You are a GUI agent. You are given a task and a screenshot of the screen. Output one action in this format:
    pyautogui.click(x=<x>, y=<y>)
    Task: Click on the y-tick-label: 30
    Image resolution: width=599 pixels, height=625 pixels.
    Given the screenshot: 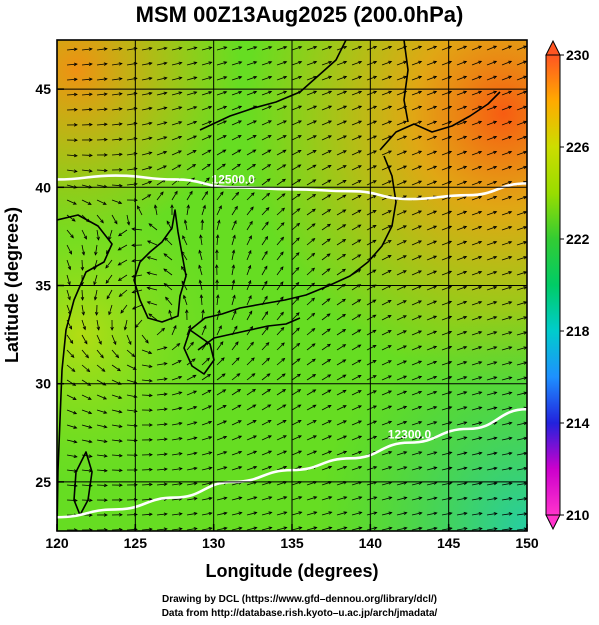 What is the action you would take?
    pyautogui.click(x=43, y=384)
    